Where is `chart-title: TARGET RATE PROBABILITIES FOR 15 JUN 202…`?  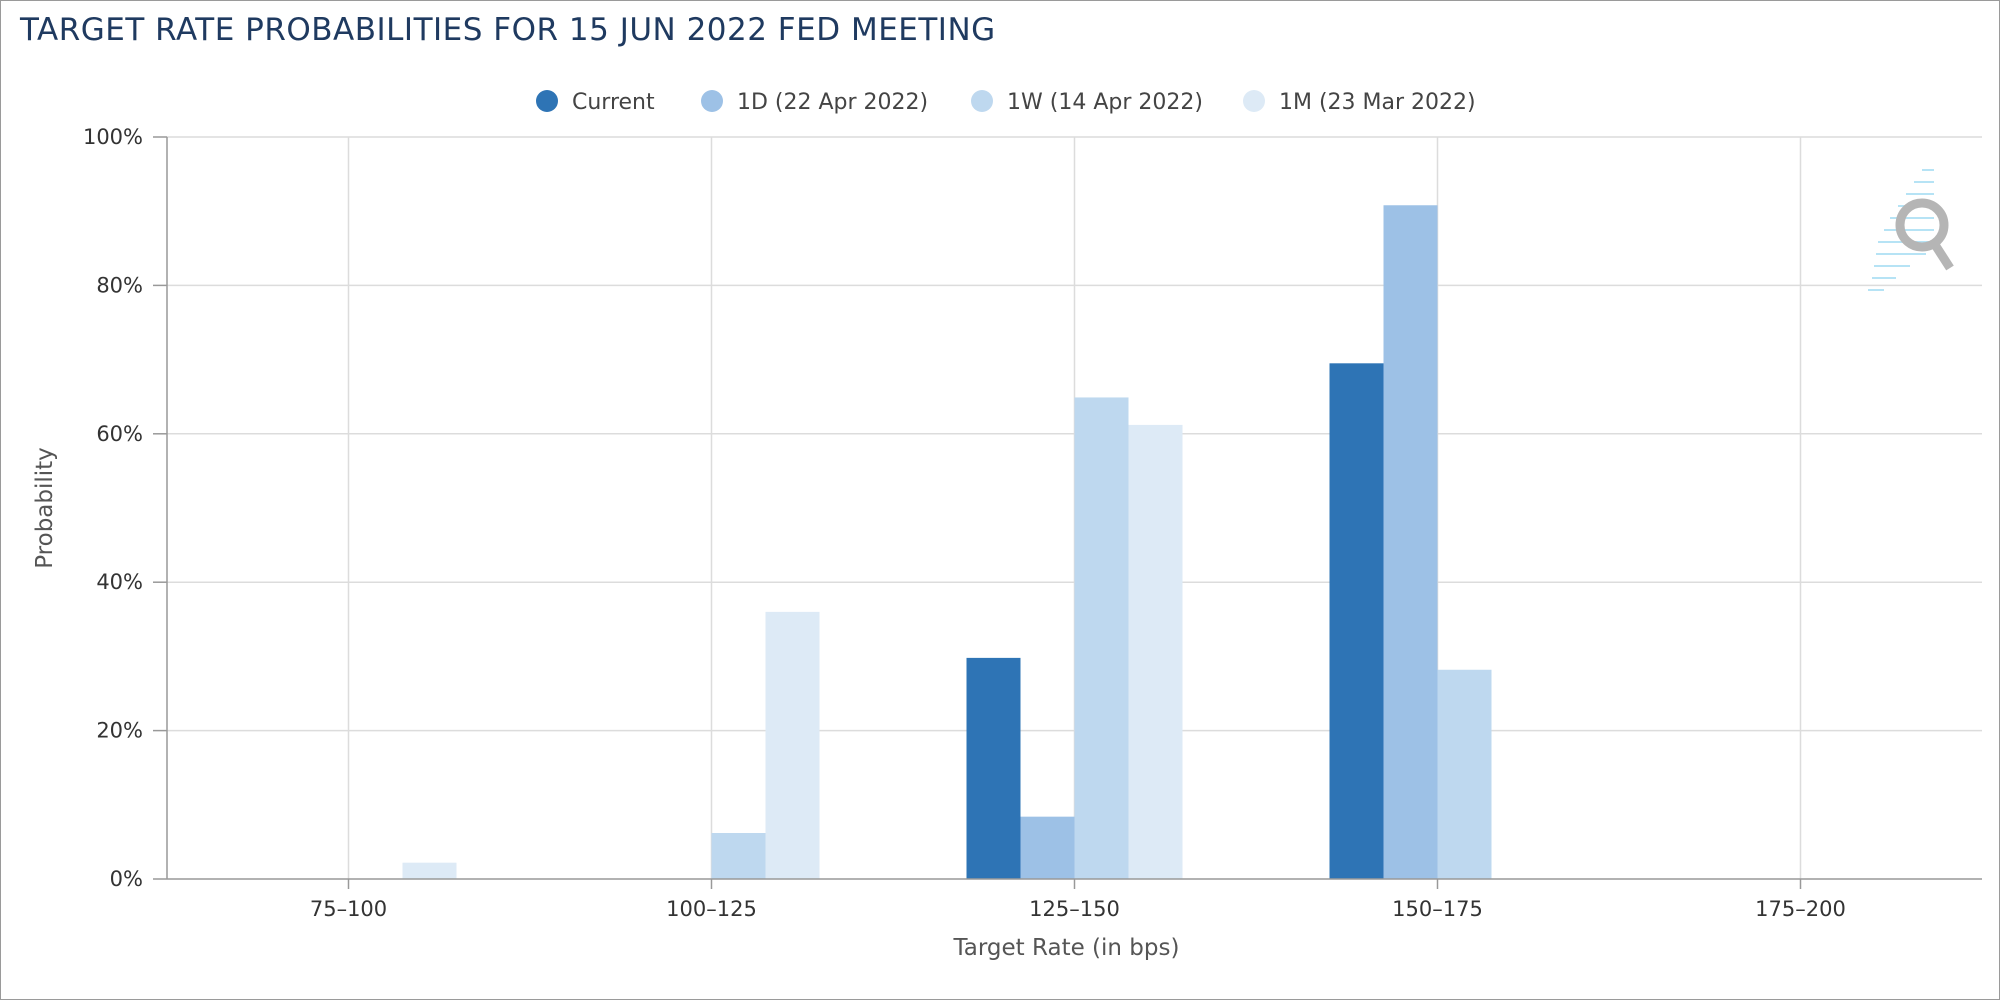
chart-title: TARGET RATE PROBABILITIES FOR 15 JUN 202… is located at coordinates (508, 30).